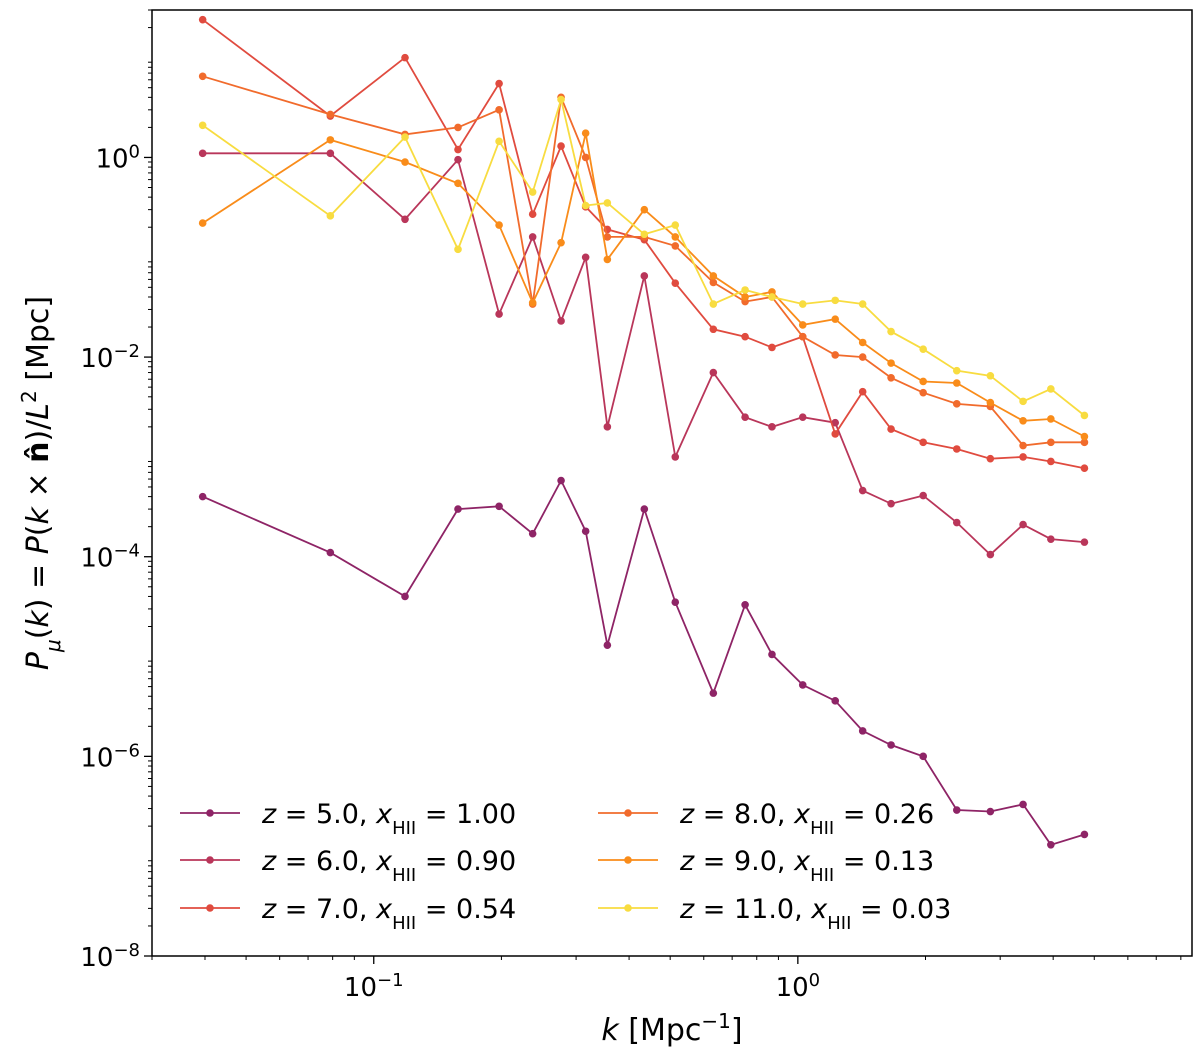 The width and height of the screenshot is (1200, 1054). What do you see at coordinates (110, 757) in the screenshot?
I see `y-tick-label: 10⁻⁶` at bounding box center [110, 757].